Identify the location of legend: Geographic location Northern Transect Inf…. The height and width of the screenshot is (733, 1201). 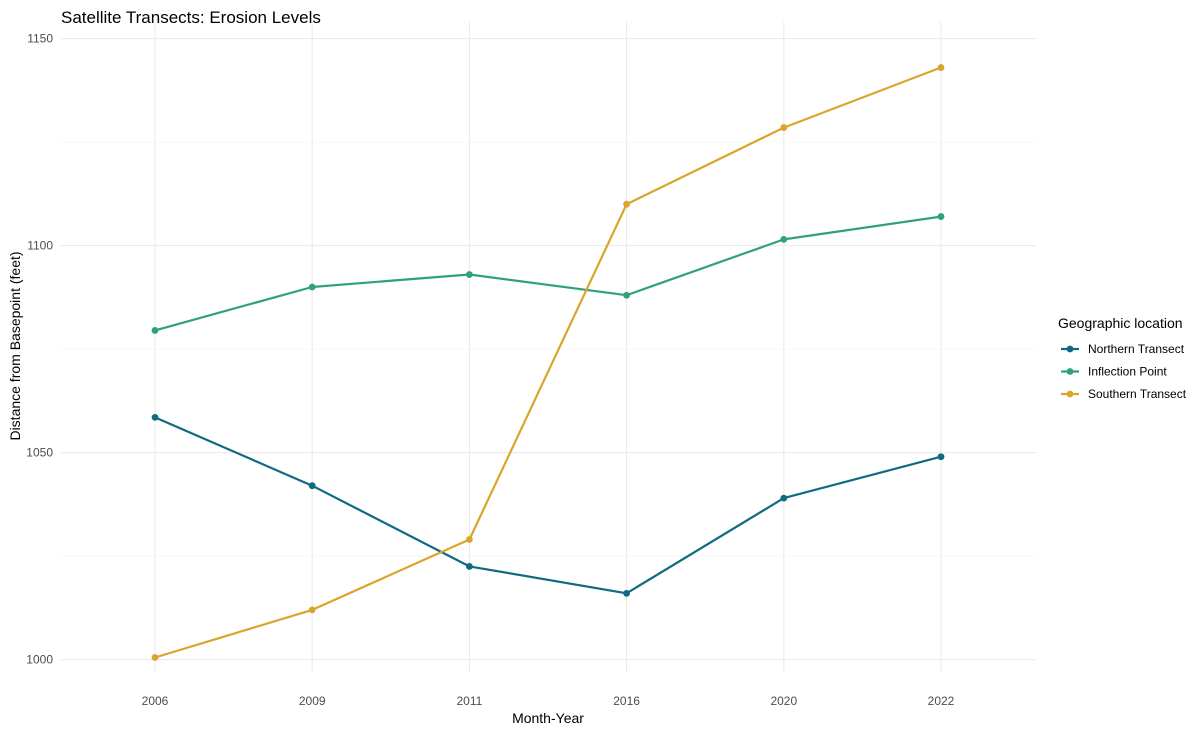
(1122, 358).